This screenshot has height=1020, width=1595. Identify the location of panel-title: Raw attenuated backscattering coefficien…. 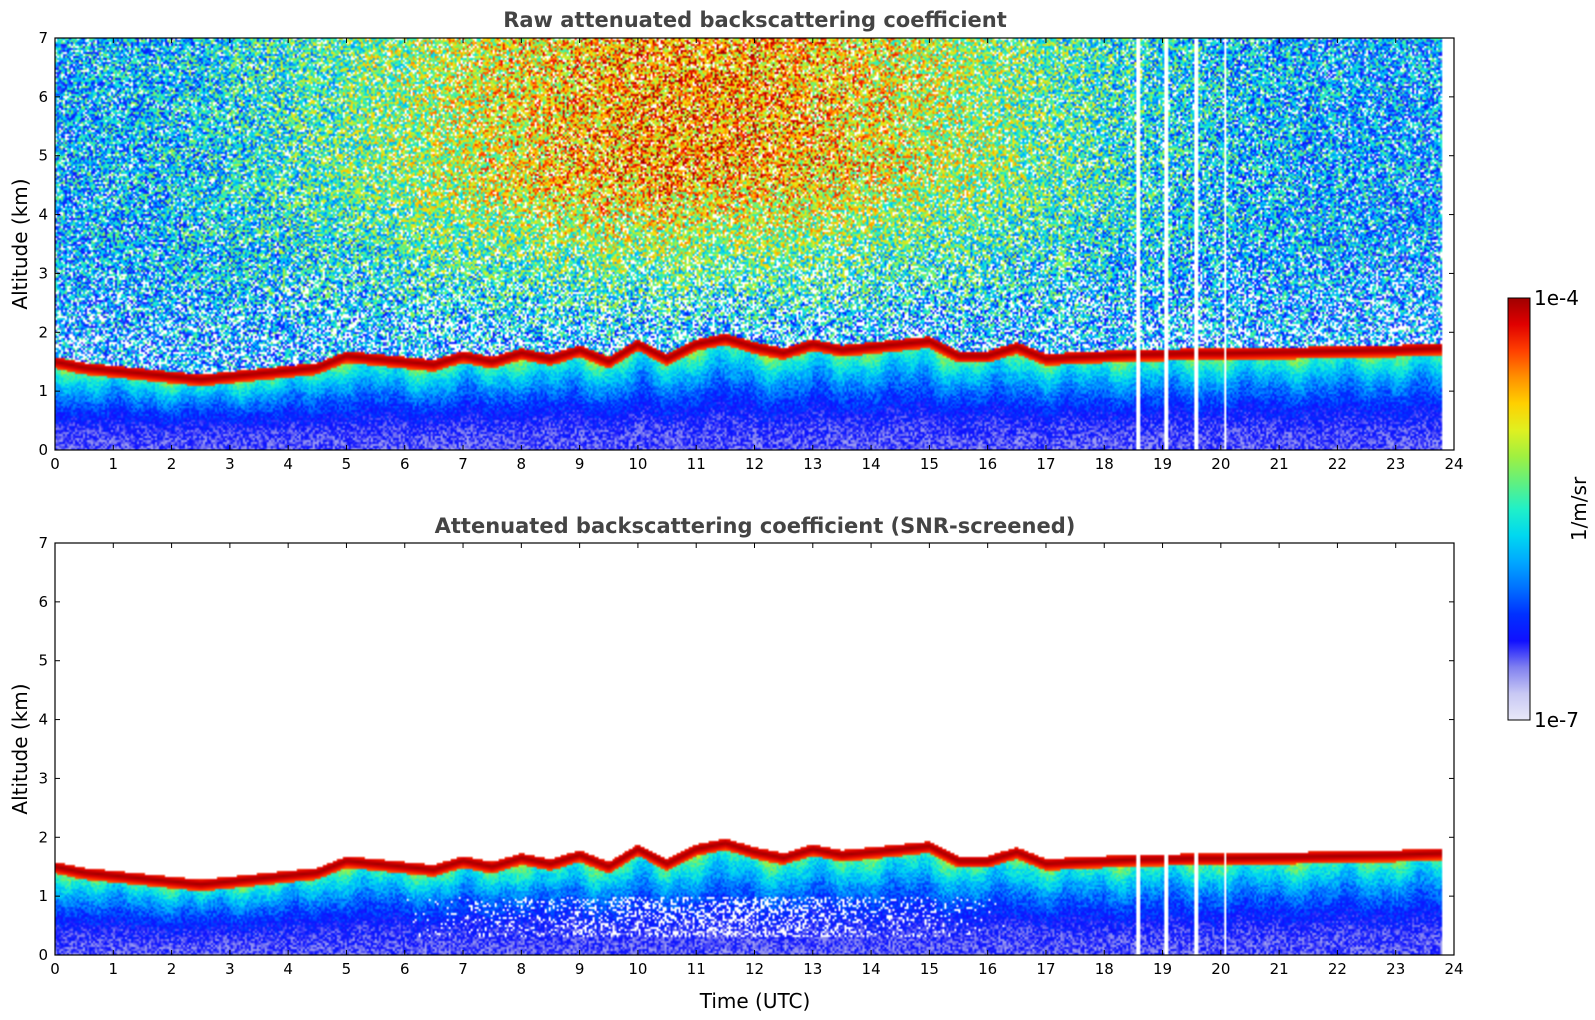
(755, 20).